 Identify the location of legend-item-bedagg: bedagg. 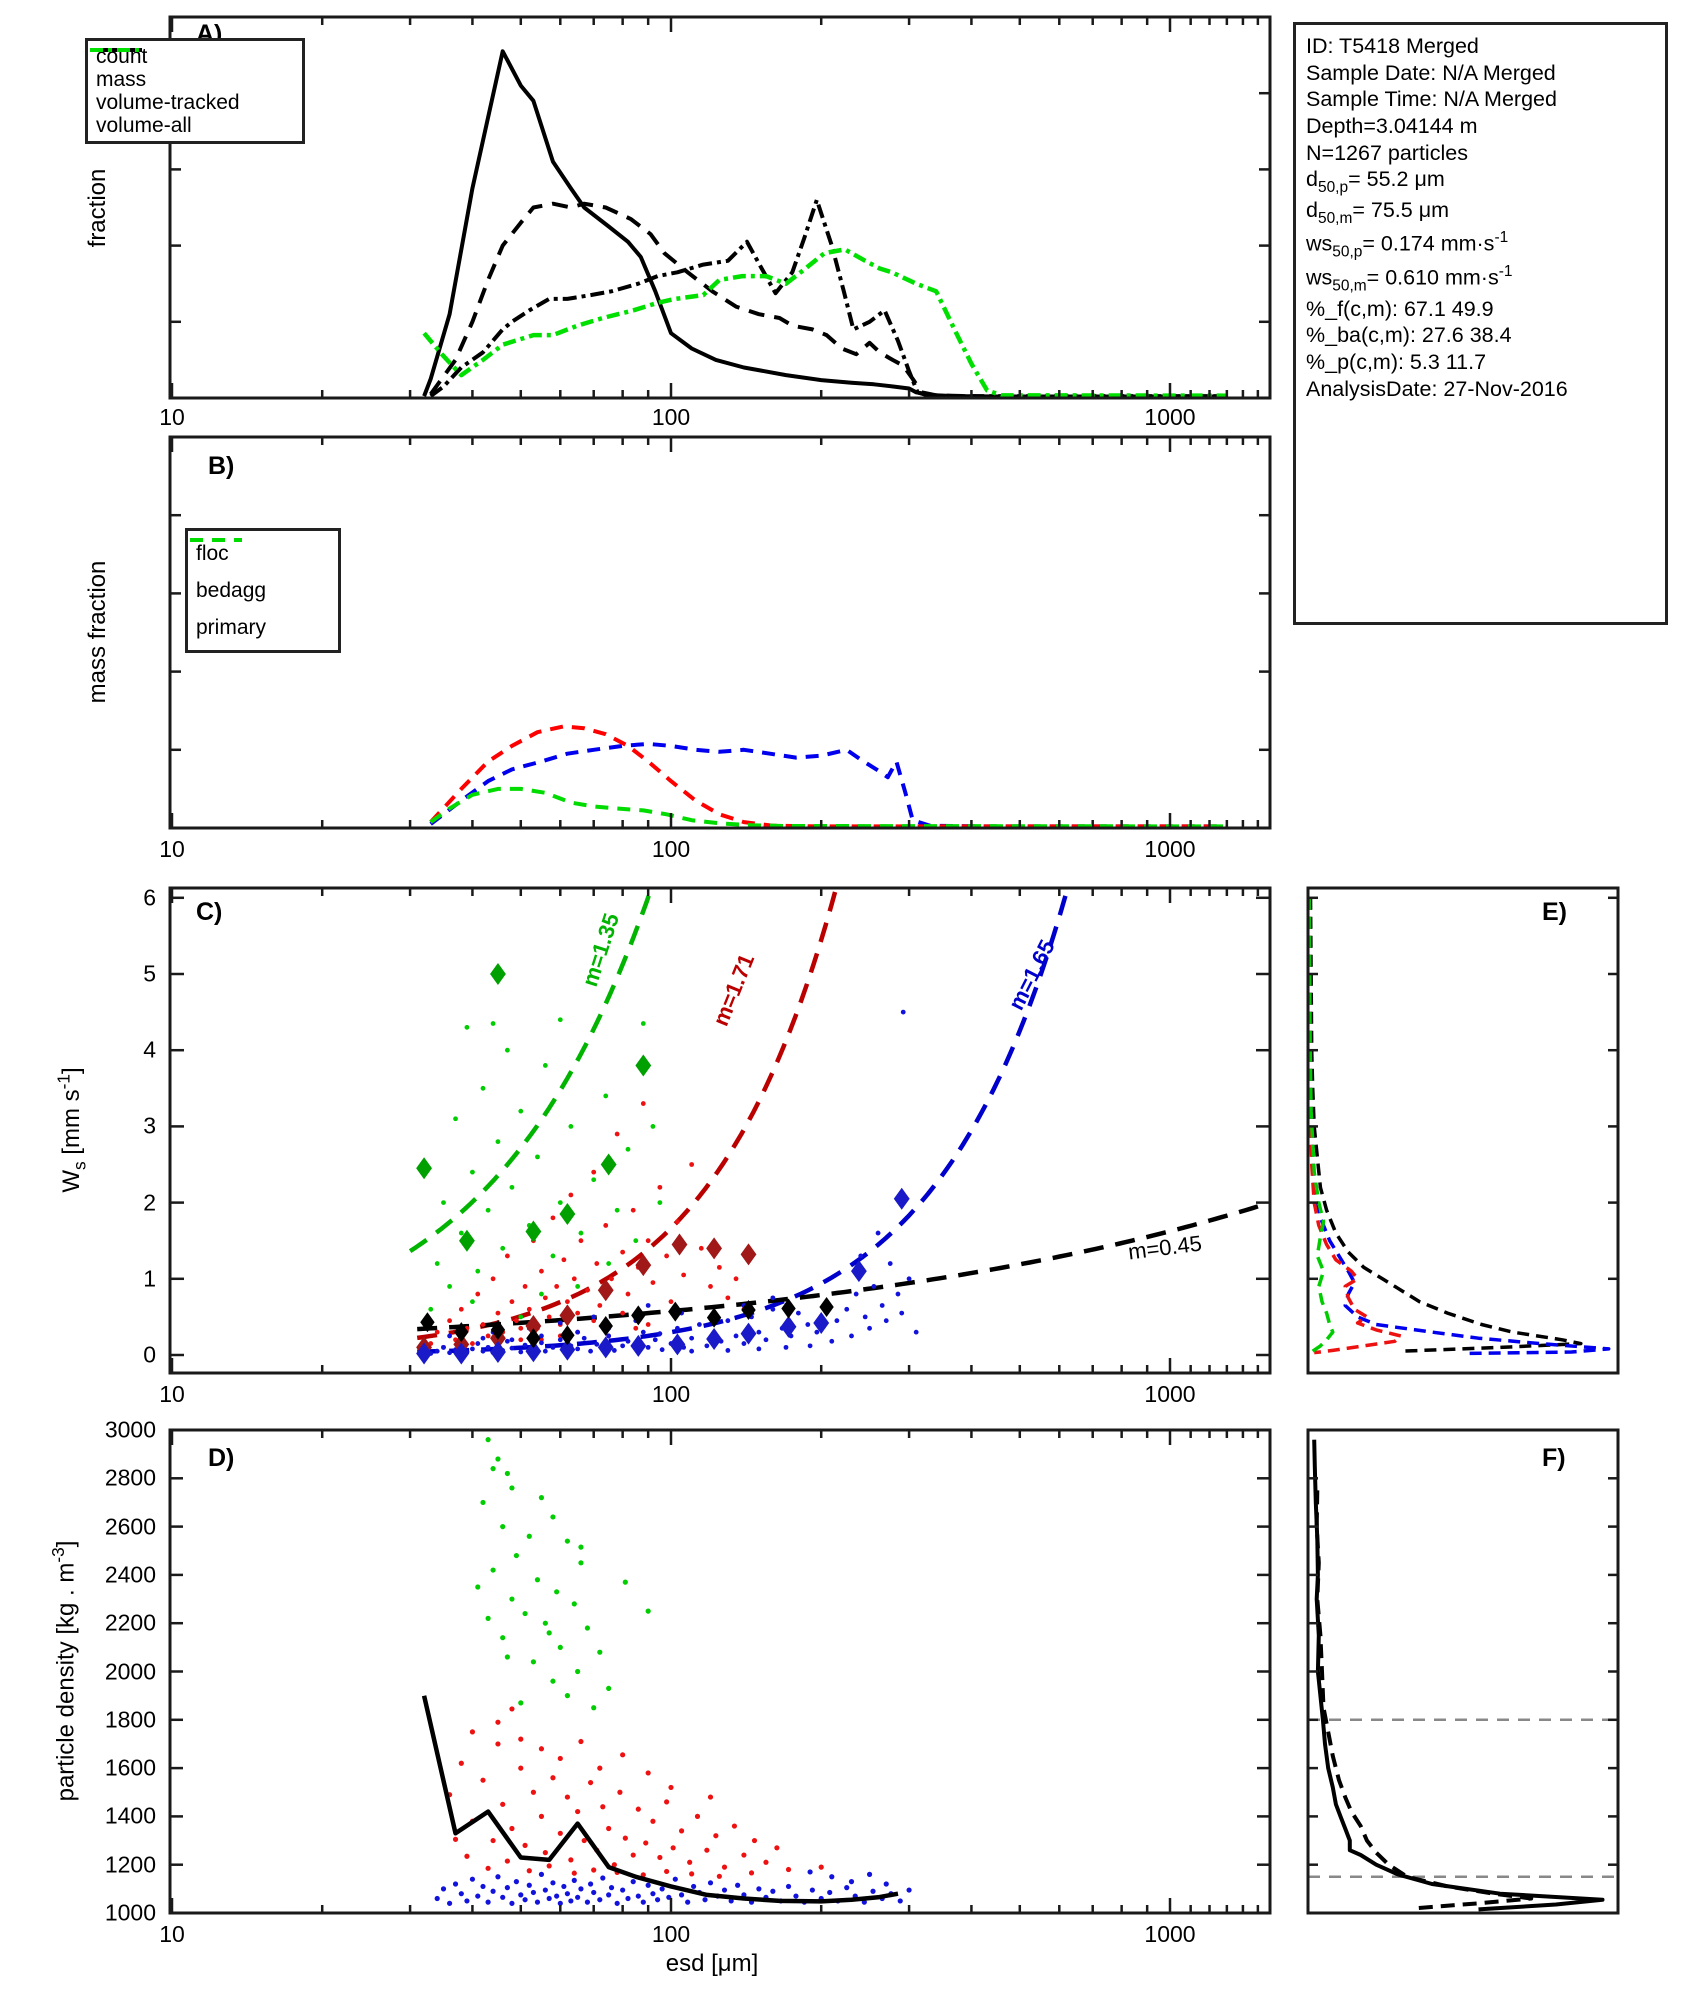
(260, 573).